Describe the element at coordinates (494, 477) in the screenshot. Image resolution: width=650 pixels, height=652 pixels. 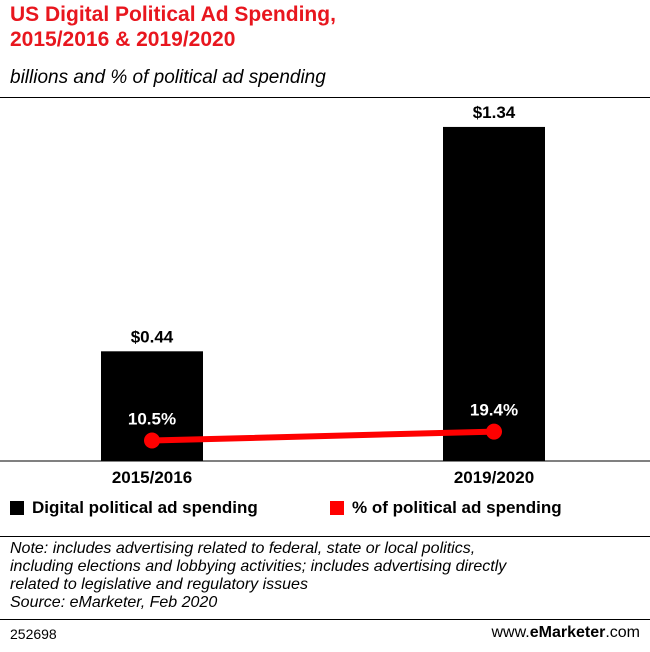
I see `category-label-1: 2019/2020` at that location.